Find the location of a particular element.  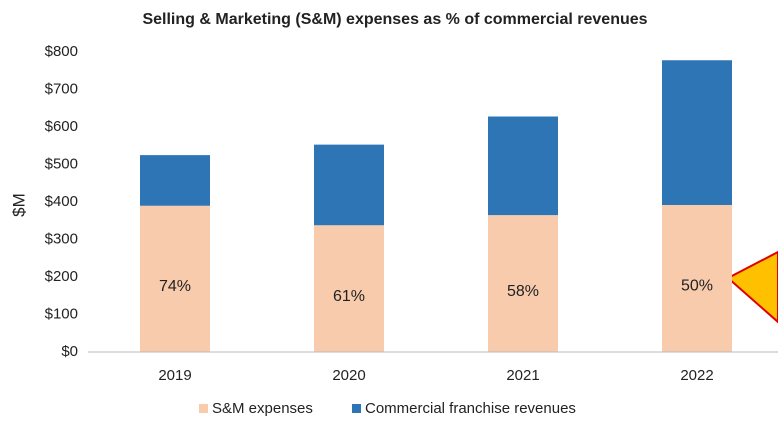

x-tick-label: 2020 is located at coordinates (348, 375).